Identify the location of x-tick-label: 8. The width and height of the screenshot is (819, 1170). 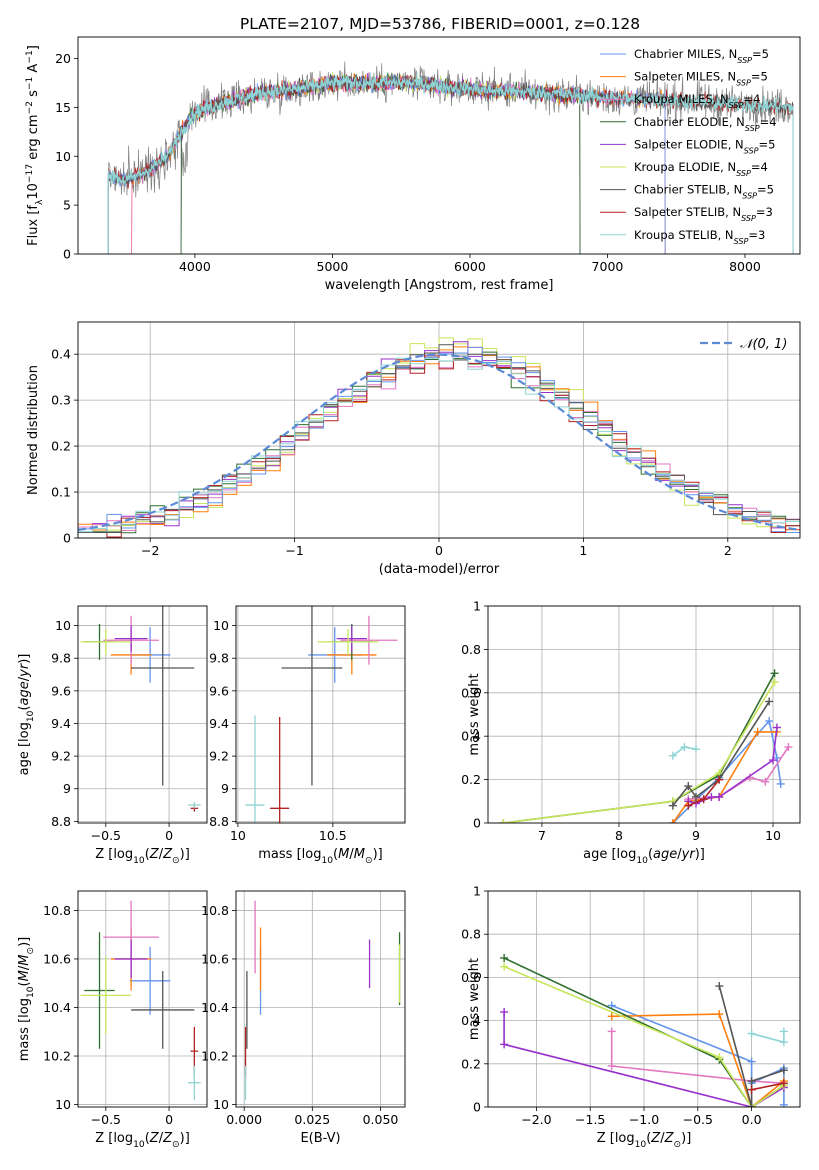
(619, 835).